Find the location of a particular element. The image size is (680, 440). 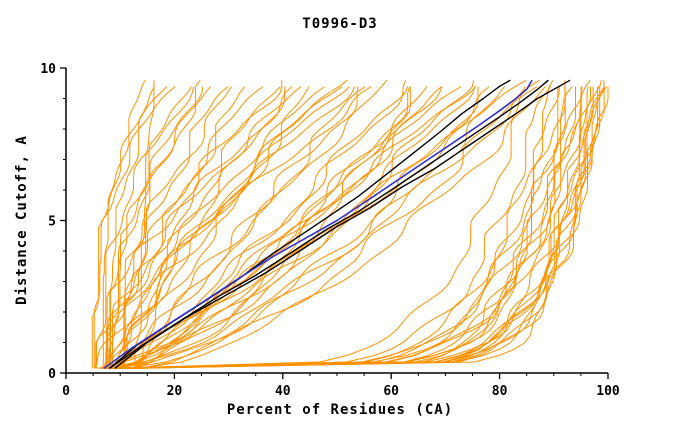

y-tick-label: 10 is located at coordinates (48, 69).